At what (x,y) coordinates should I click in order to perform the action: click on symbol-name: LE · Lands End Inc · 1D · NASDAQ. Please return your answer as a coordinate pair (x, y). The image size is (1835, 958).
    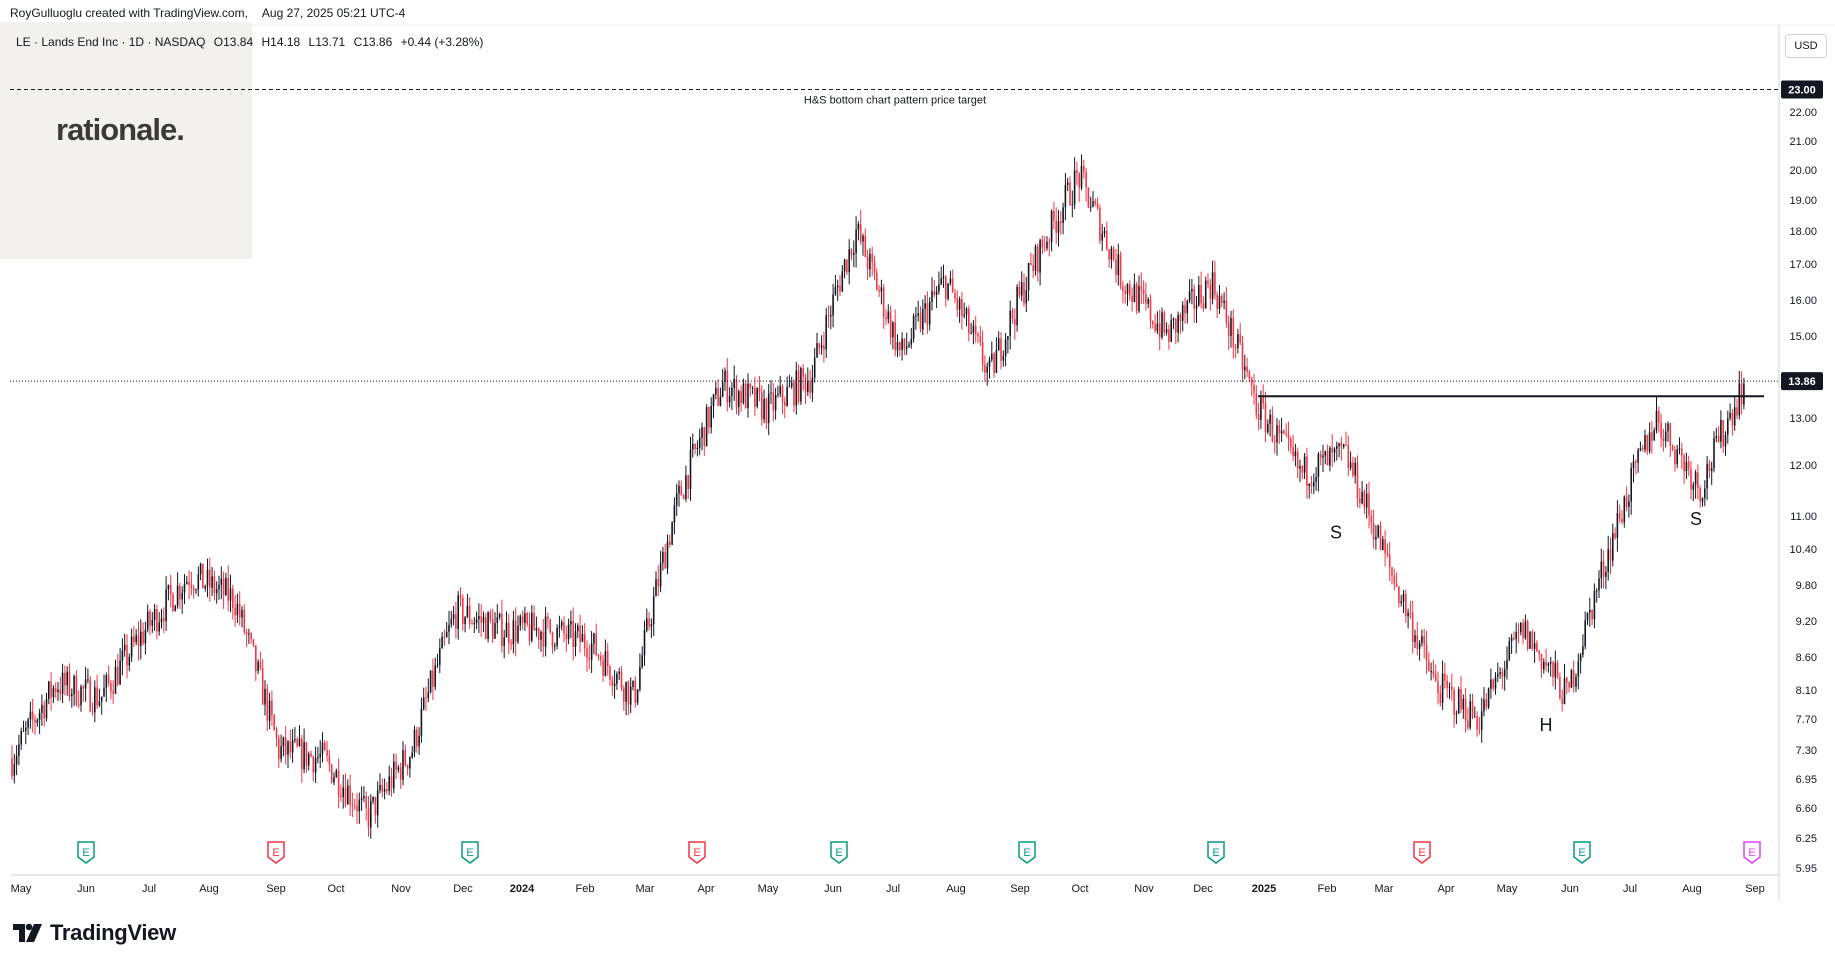
    Looking at the image, I should click on (111, 42).